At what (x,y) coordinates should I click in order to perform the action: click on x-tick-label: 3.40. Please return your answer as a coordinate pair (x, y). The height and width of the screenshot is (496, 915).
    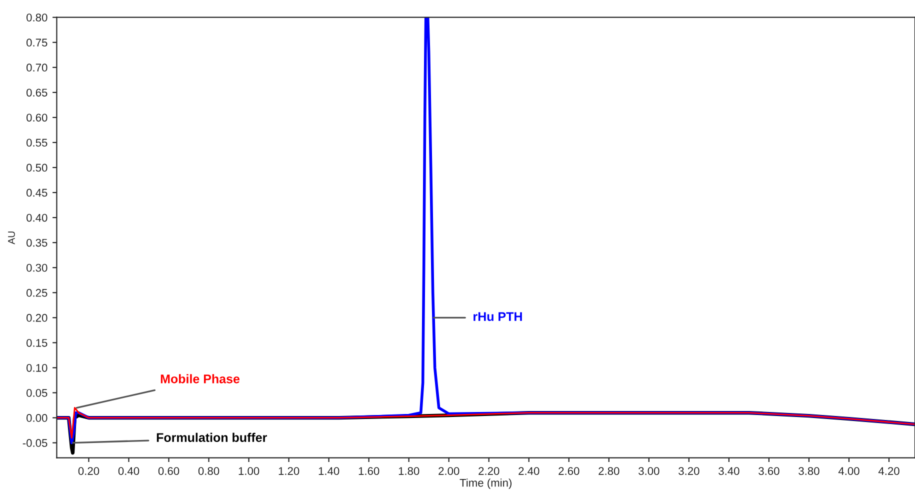
    Looking at the image, I should click on (729, 471).